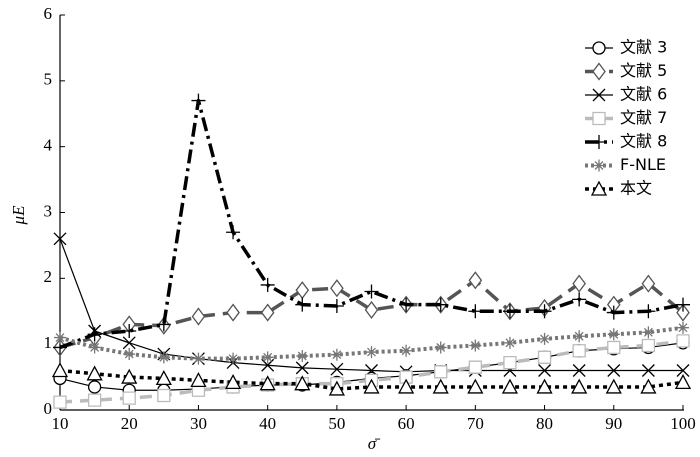 Image resolution: width=700 pixels, height=457 pixels. Describe the element at coordinates (406, 423) in the screenshot. I see `x-tick-label: 60` at that location.